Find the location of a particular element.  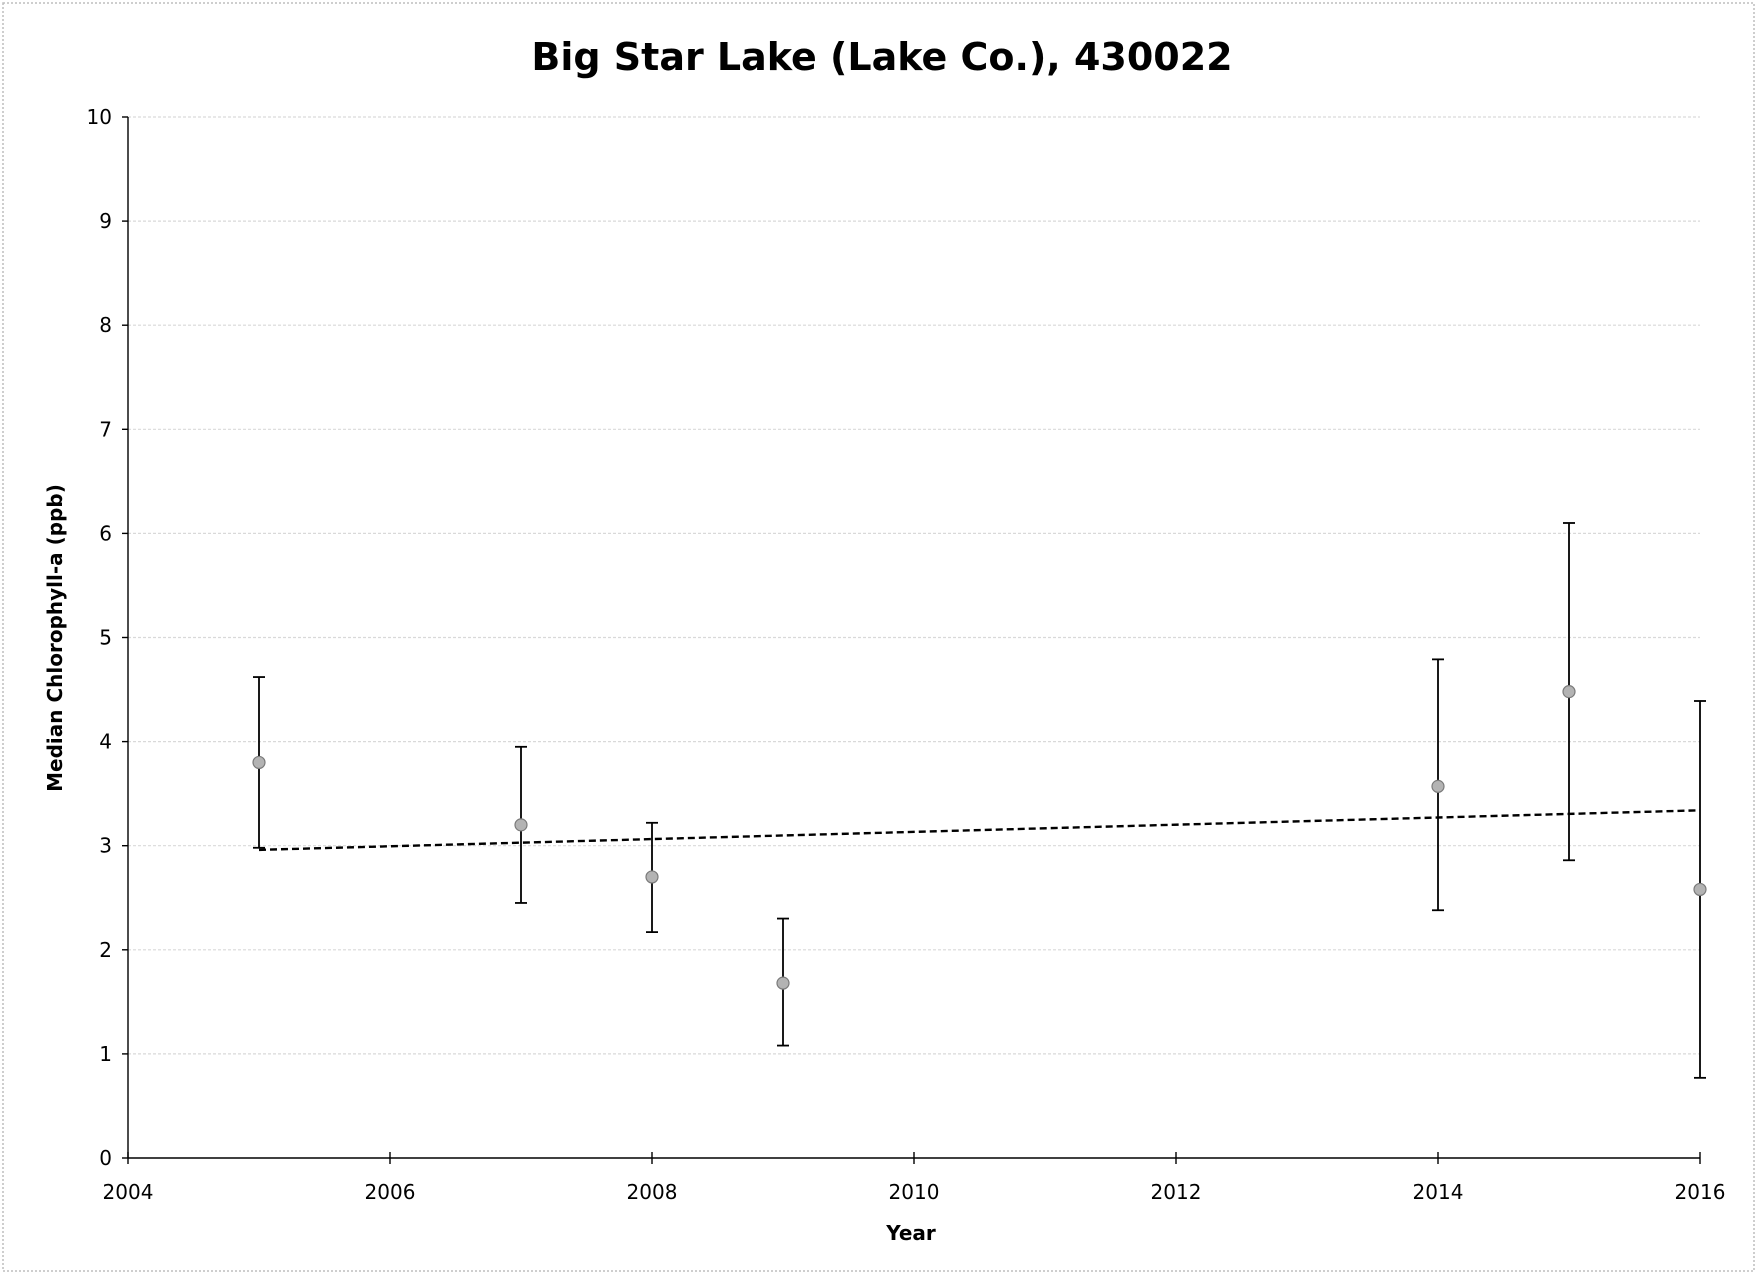

y-tick-label: 10 is located at coordinates (99, 117).